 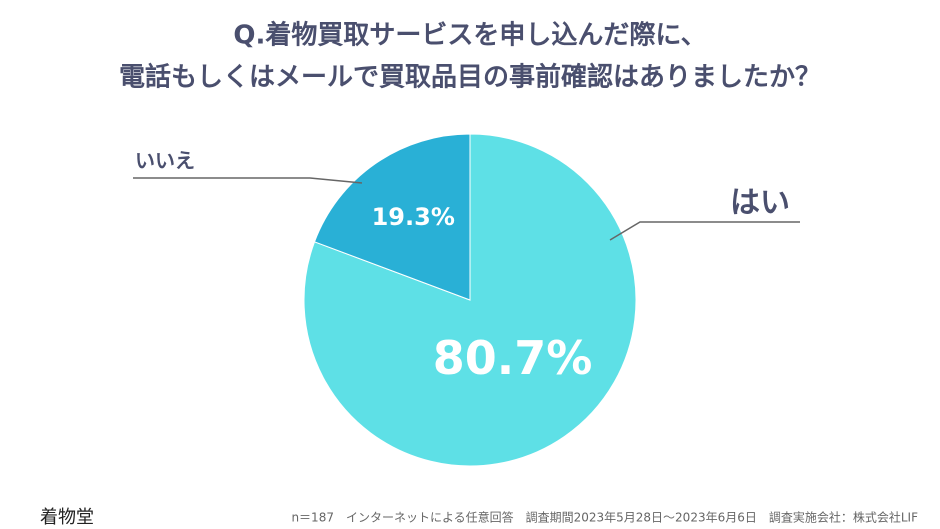 What do you see at coordinates (165, 161) in the screenshot?
I see `category-label: いいえ` at bounding box center [165, 161].